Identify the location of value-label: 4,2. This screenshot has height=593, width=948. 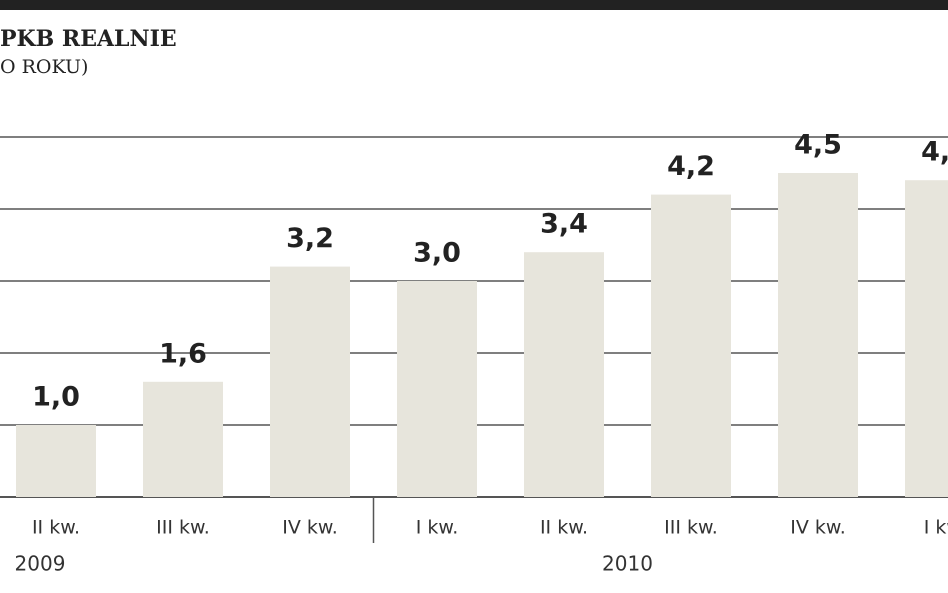
(691, 166).